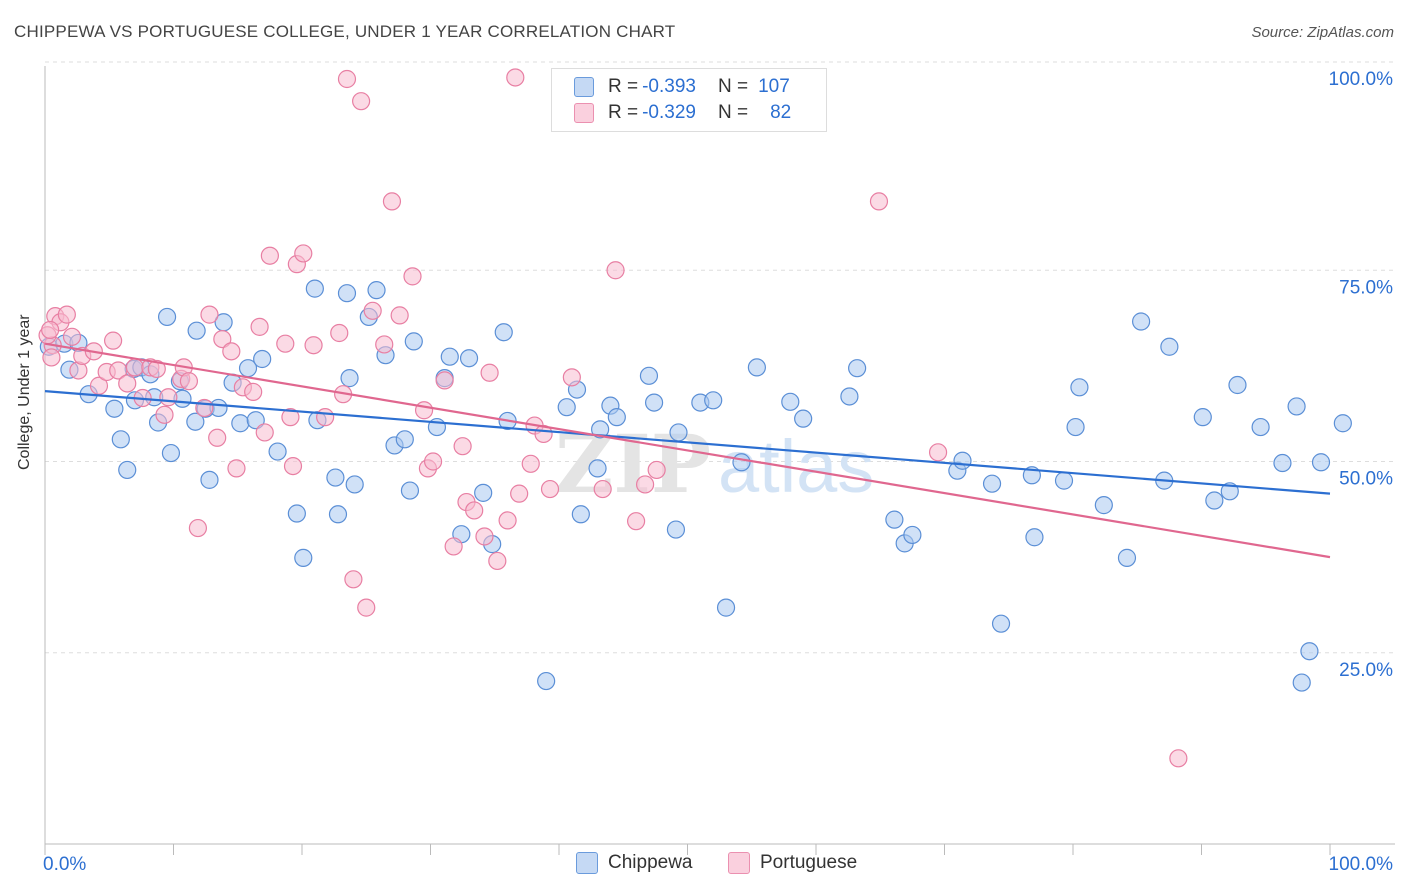 The width and height of the screenshot is (1406, 892). I want to click on stats-legend: R = -0.393 N = 107 R = -0.329 N = 82, so click(689, 100).